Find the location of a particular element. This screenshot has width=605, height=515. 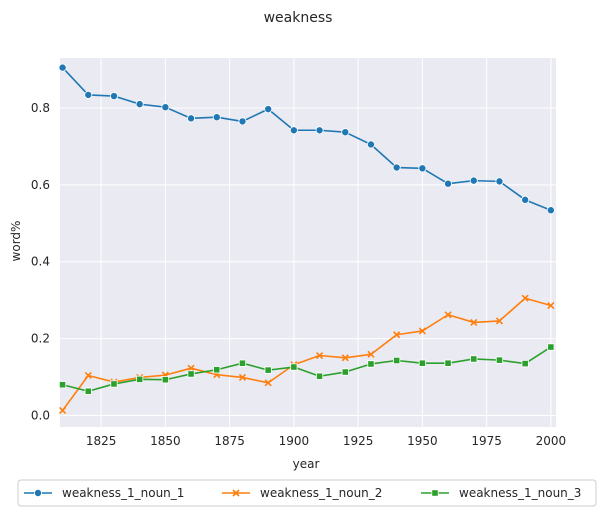

legend-item-weakness_1_noun_1: weakness_1_noun_1 is located at coordinates (104, 493).